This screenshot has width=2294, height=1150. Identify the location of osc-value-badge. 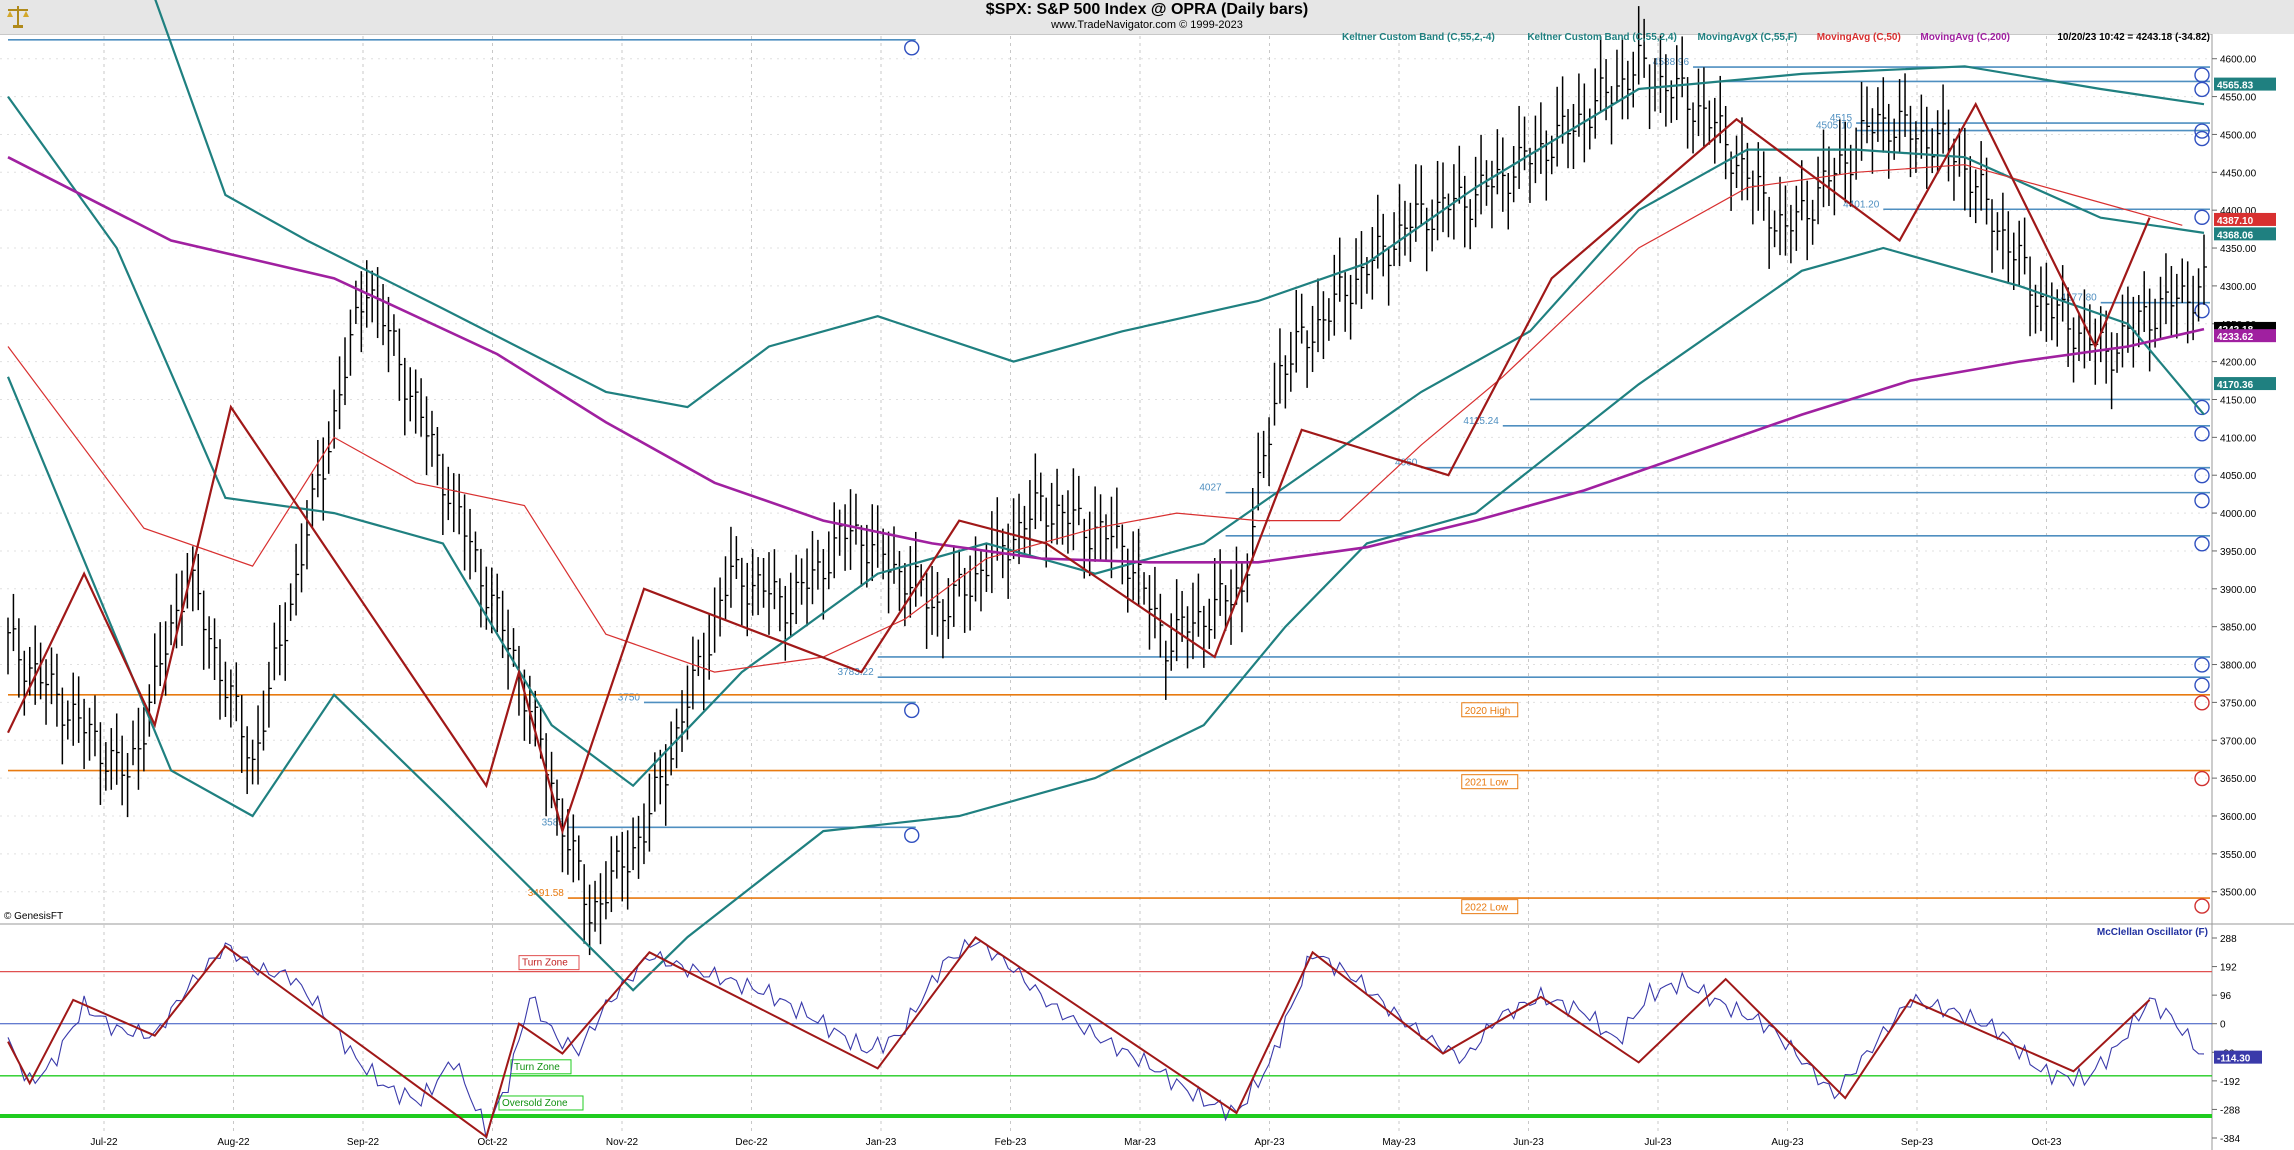
(2238, 1057).